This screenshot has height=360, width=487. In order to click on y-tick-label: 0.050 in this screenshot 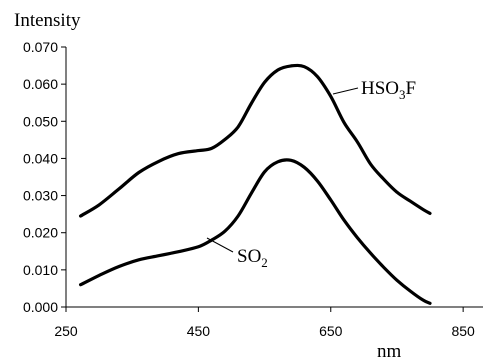, I will do `click(40, 121)`.